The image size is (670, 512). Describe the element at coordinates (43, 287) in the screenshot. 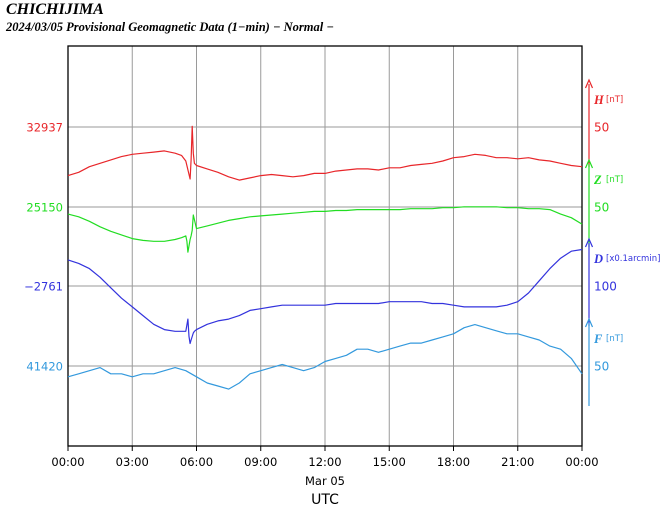

I see `baseline-label-d: −2761` at that location.